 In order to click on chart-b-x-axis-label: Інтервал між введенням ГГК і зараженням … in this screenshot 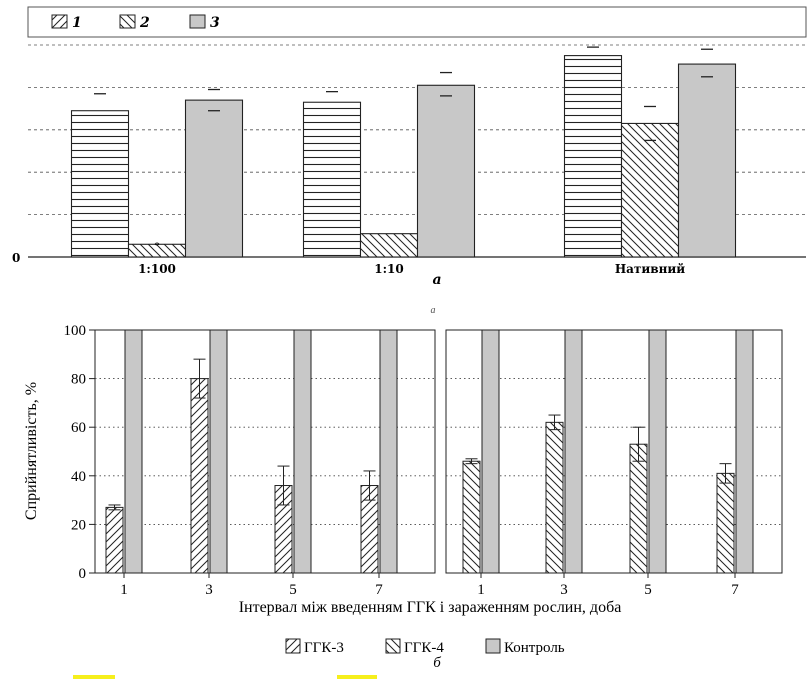, I will do `click(430, 607)`.